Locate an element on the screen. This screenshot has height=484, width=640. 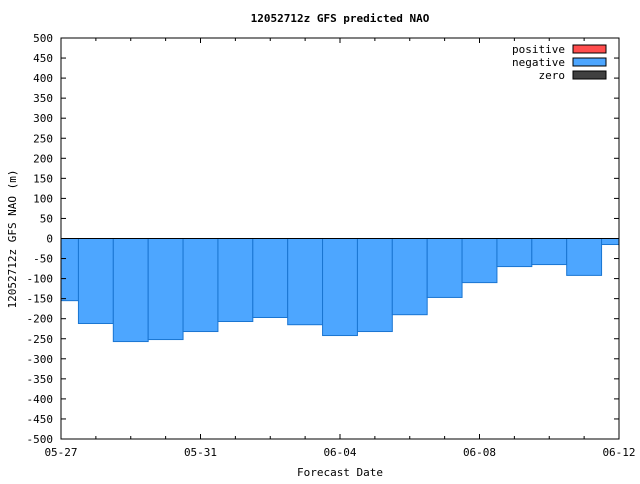
y-tick-label: -300 is located at coordinates (40, 359).